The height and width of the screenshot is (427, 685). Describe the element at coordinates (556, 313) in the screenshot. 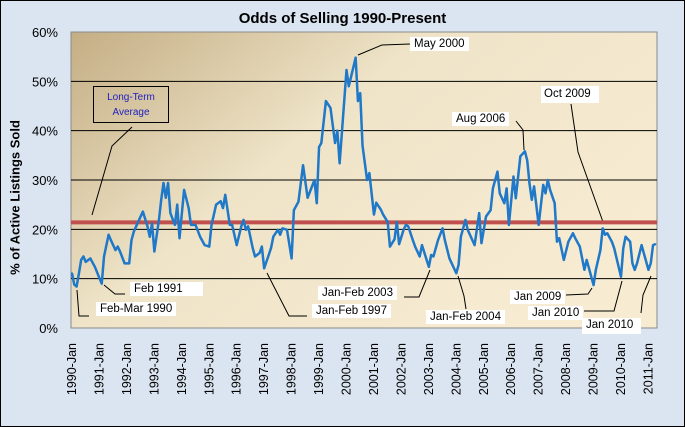

I see `annotation-jan-2010-a: Jan 2010` at that location.